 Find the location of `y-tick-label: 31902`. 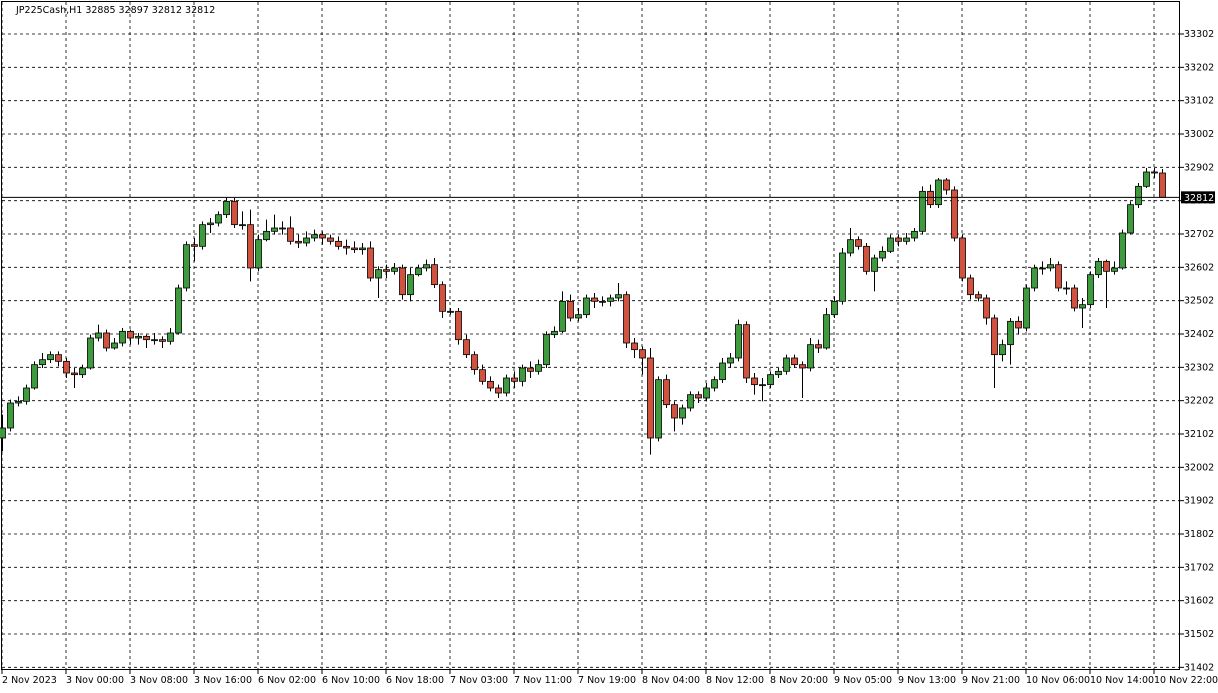

y-tick-label: 31902 is located at coordinates (1199, 501).